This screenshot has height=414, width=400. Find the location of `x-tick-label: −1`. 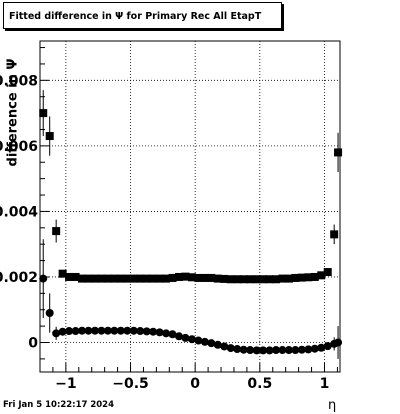

x-tick-label: −1 is located at coordinates (65, 384).